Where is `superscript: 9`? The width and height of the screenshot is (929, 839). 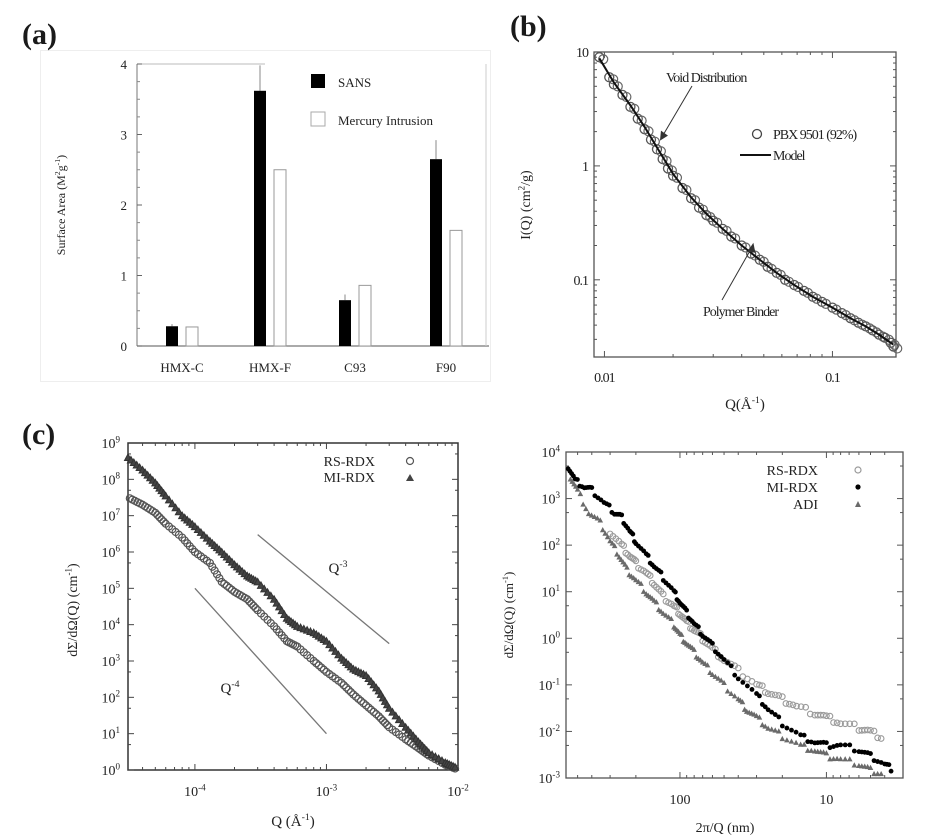
superscript: 9 is located at coordinates (117, 439).